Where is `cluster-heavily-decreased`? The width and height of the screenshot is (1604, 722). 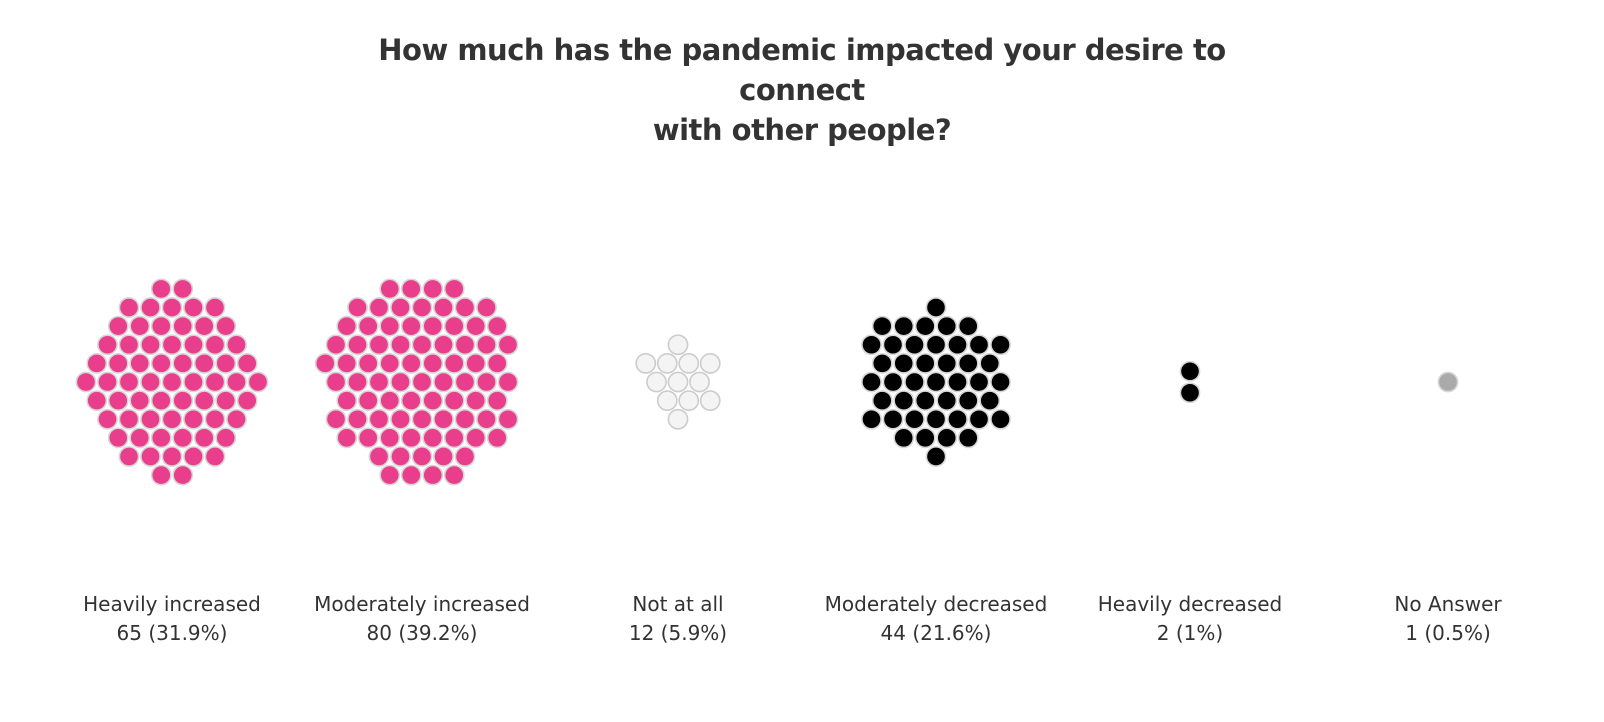
cluster-heavily-decreased is located at coordinates (1190, 382).